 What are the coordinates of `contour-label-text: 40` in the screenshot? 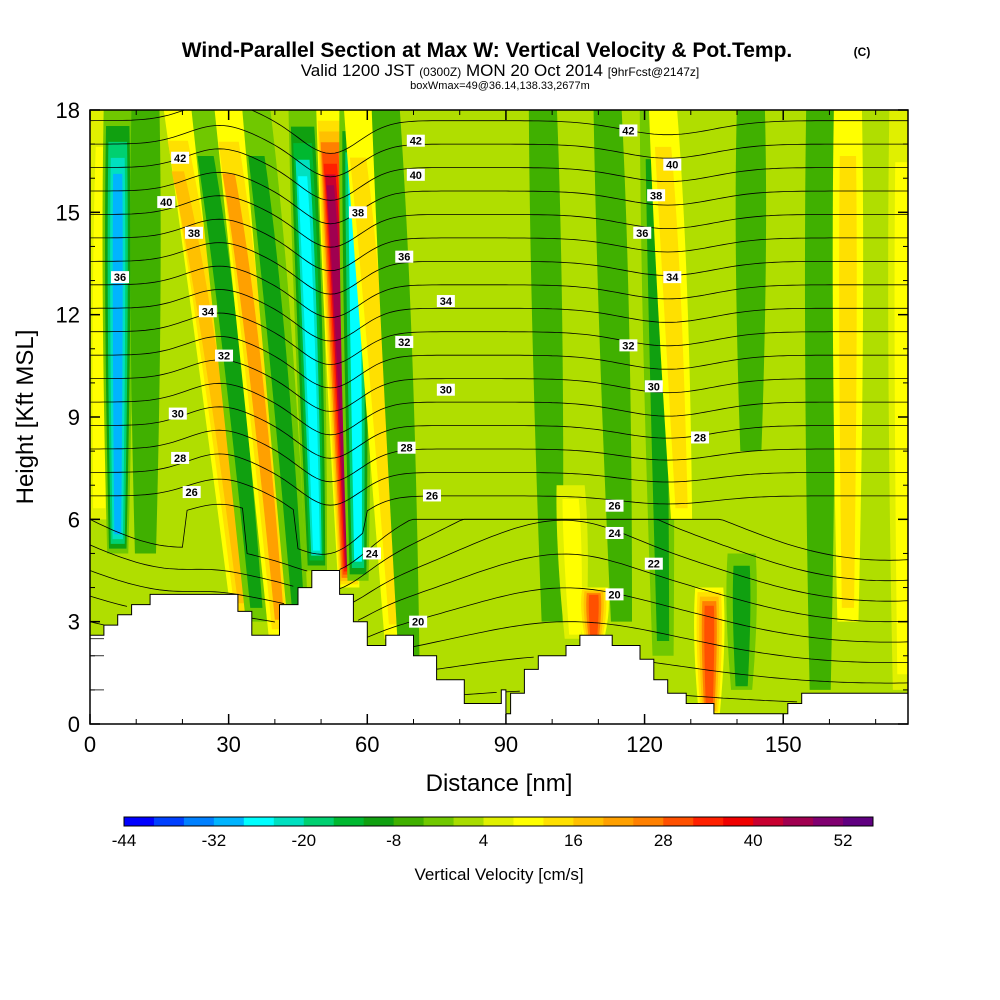 It's located at (672, 166).